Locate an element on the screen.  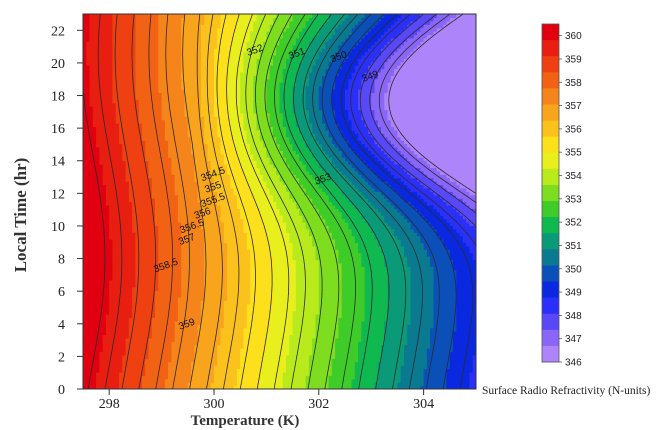
y-tick-label: 16 is located at coordinates (58, 129).